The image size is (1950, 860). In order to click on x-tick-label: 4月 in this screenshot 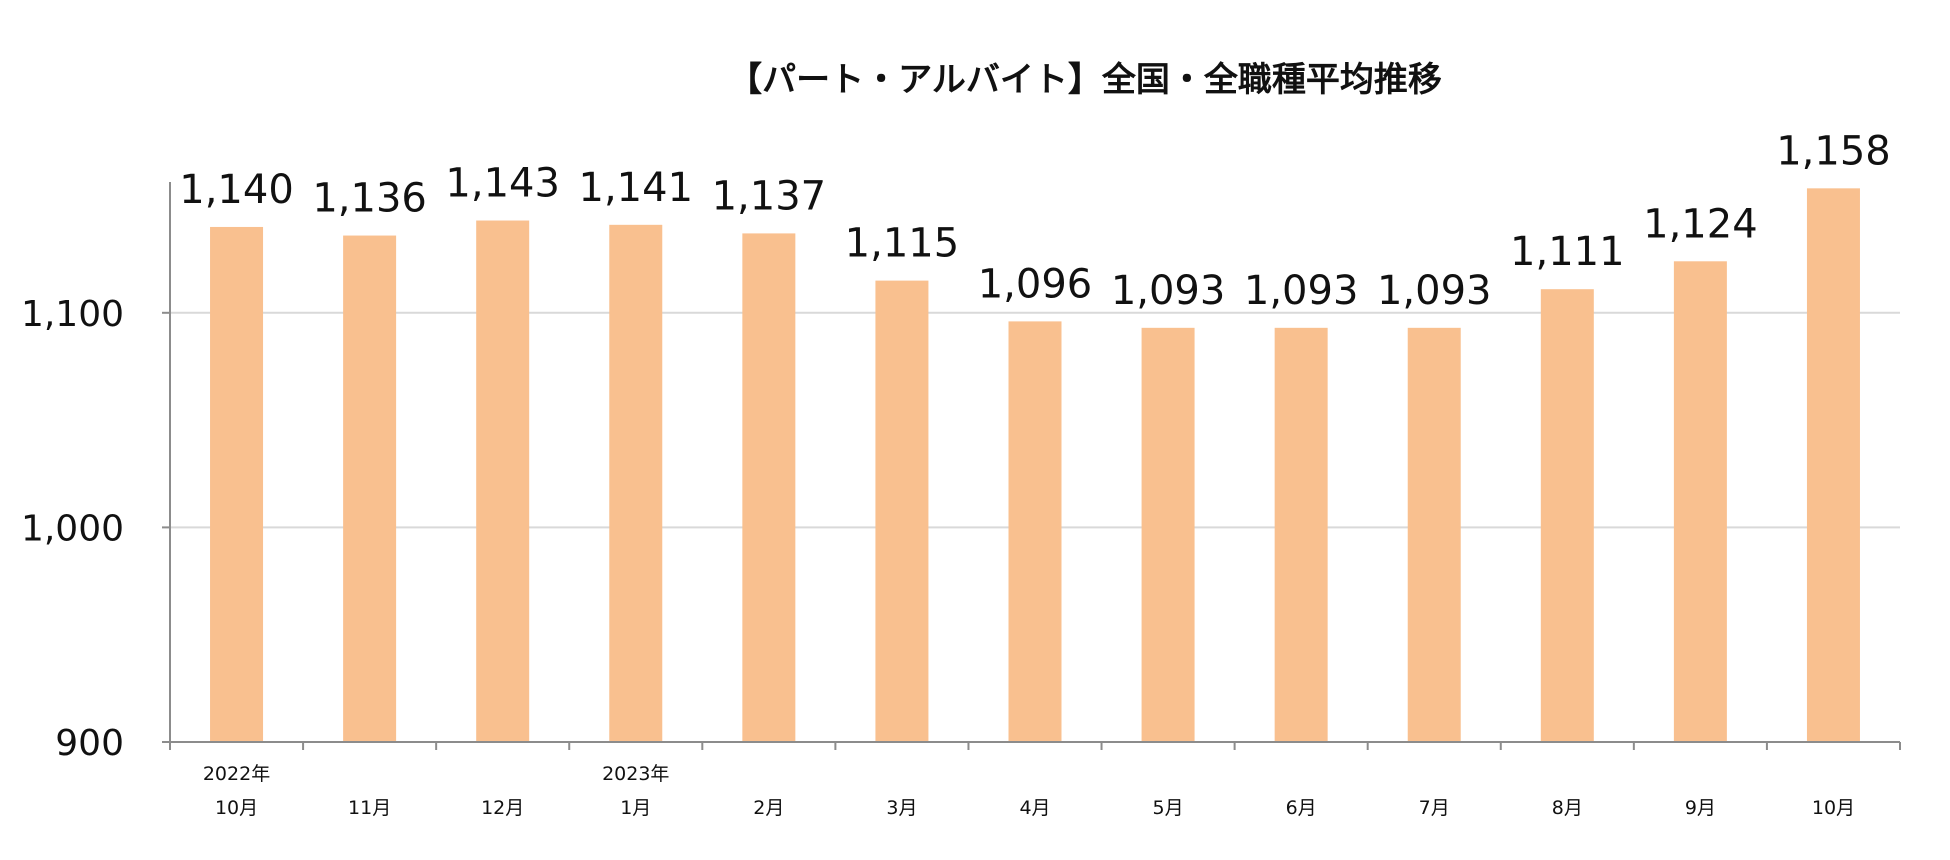, I will do `click(1034, 808)`.